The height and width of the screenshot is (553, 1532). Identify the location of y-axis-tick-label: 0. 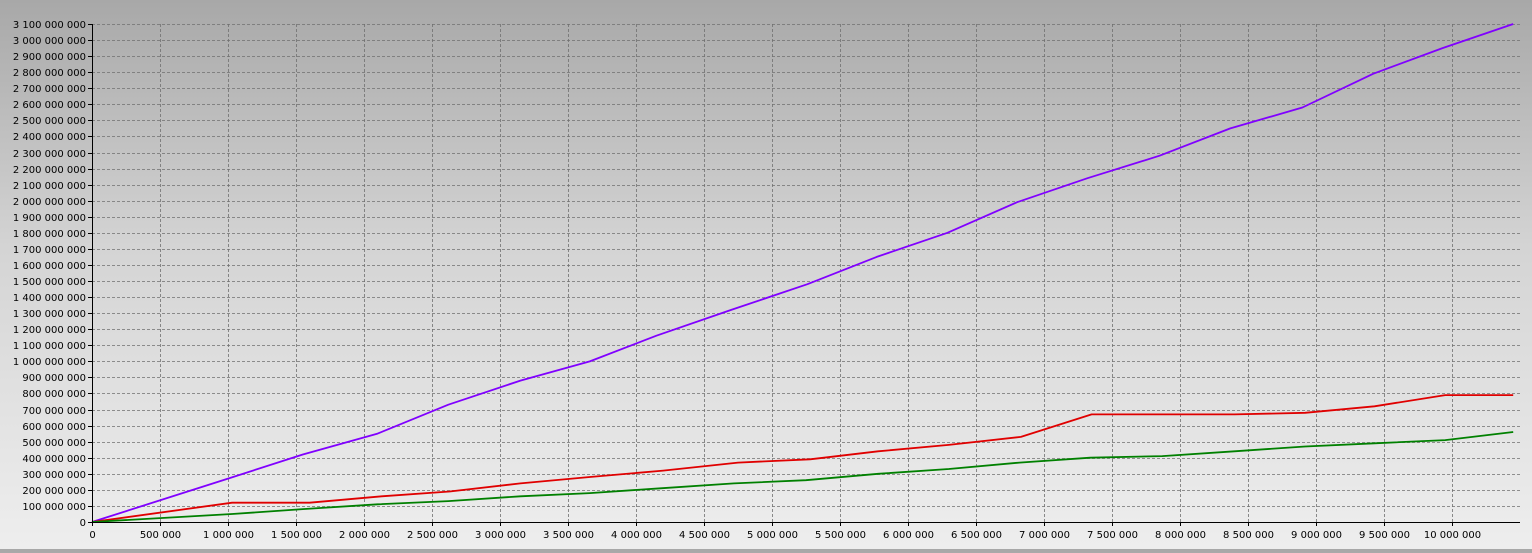
(83, 523).